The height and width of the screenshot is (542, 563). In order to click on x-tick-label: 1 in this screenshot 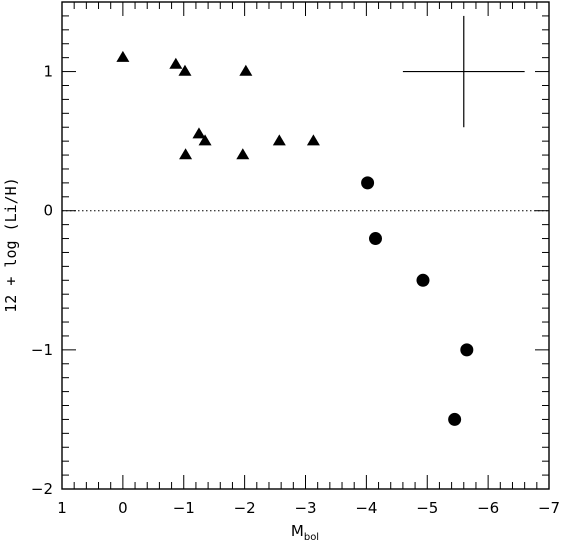, I will do `click(62, 508)`.